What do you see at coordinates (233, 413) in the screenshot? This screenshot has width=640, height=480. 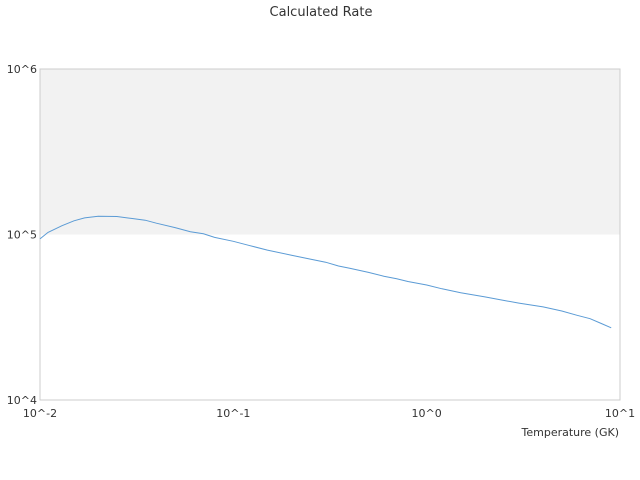 I see `x-tick-label: 10^-1` at bounding box center [233, 413].